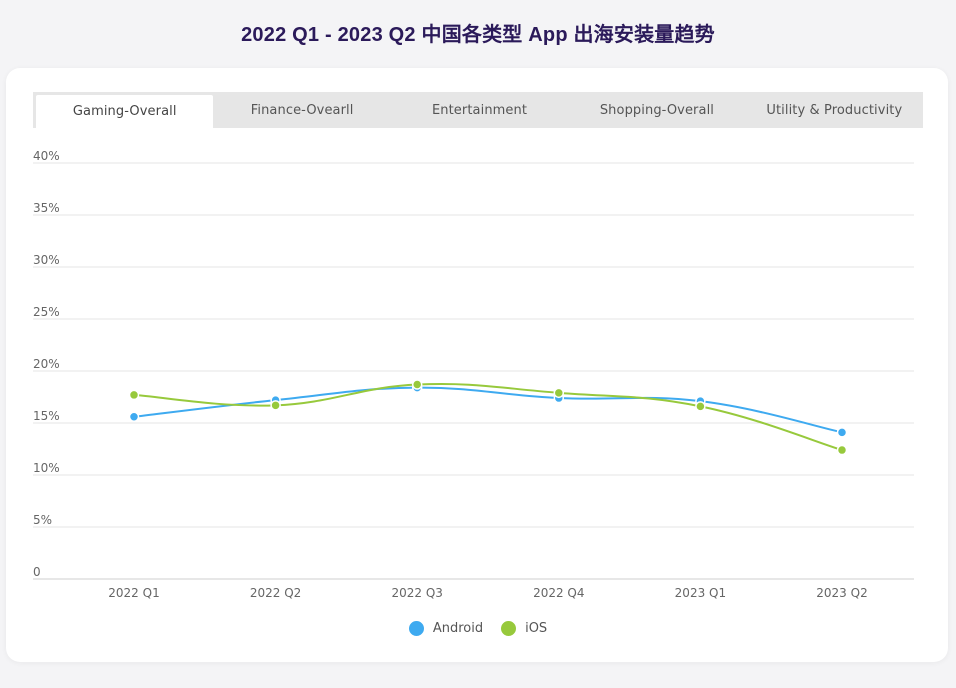  I want to click on tab-utility-productivity: Utility & Productivity, so click(834, 110).